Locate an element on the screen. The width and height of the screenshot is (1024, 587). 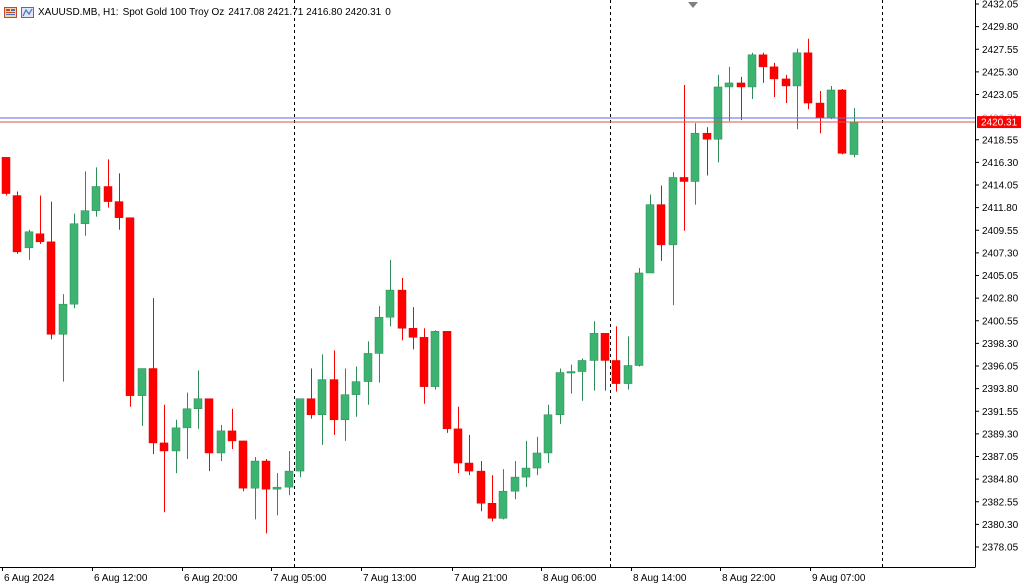
price-tick-label: 2409.55 is located at coordinates (1000, 231).